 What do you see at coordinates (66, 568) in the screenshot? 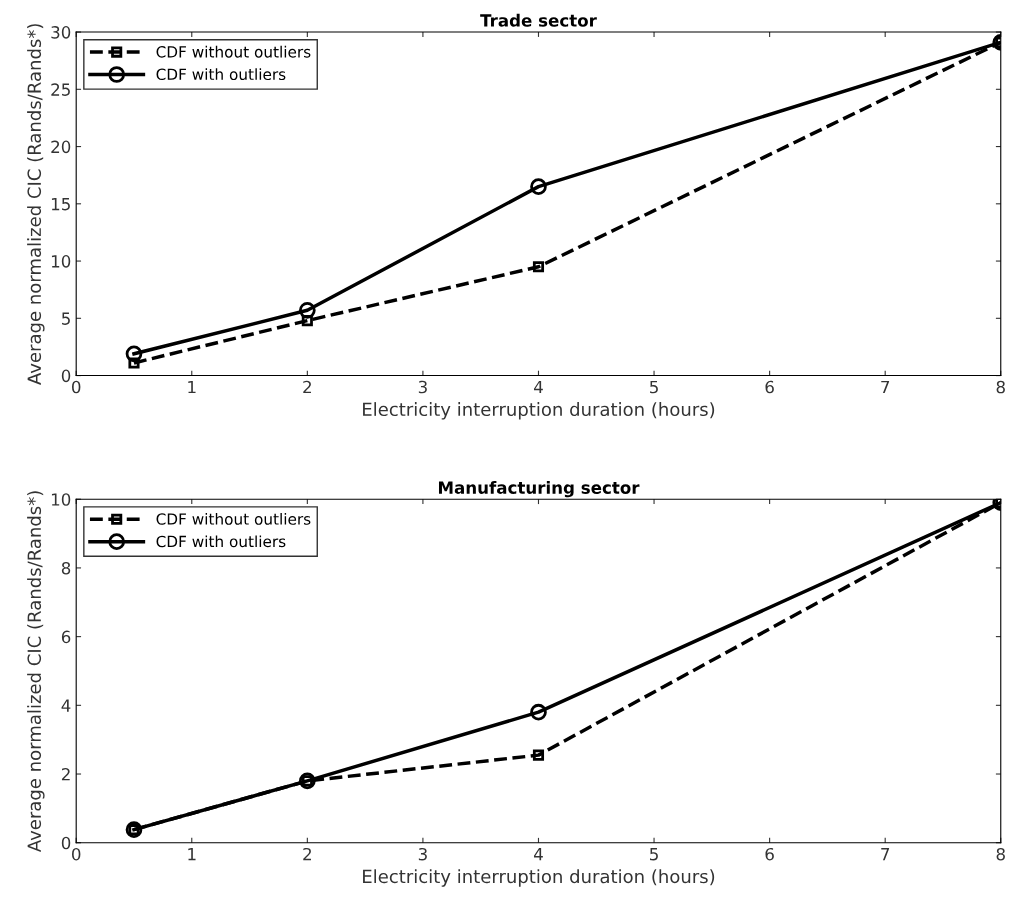
I see `y-tick-label: 8` at bounding box center [66, 568].